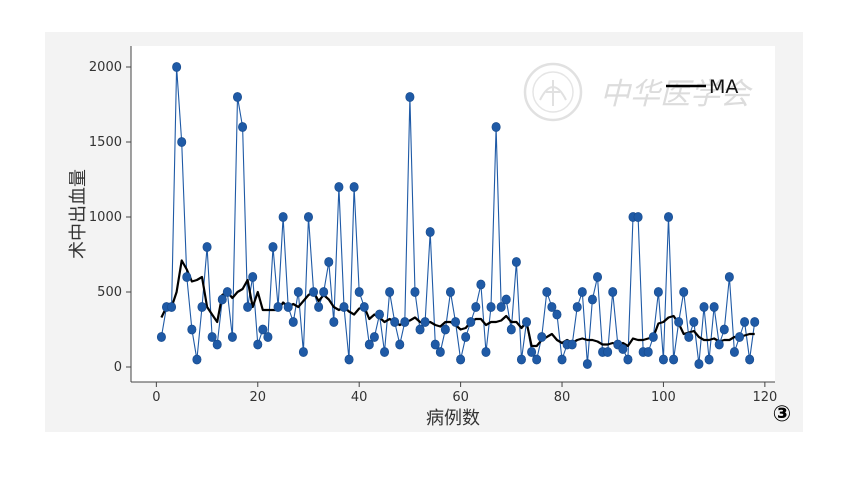 This screenshot has width=864, height=479. Describe the element at coordinates (460, 397) in the screenshot. I see `x-tick-label: 60` at that location.